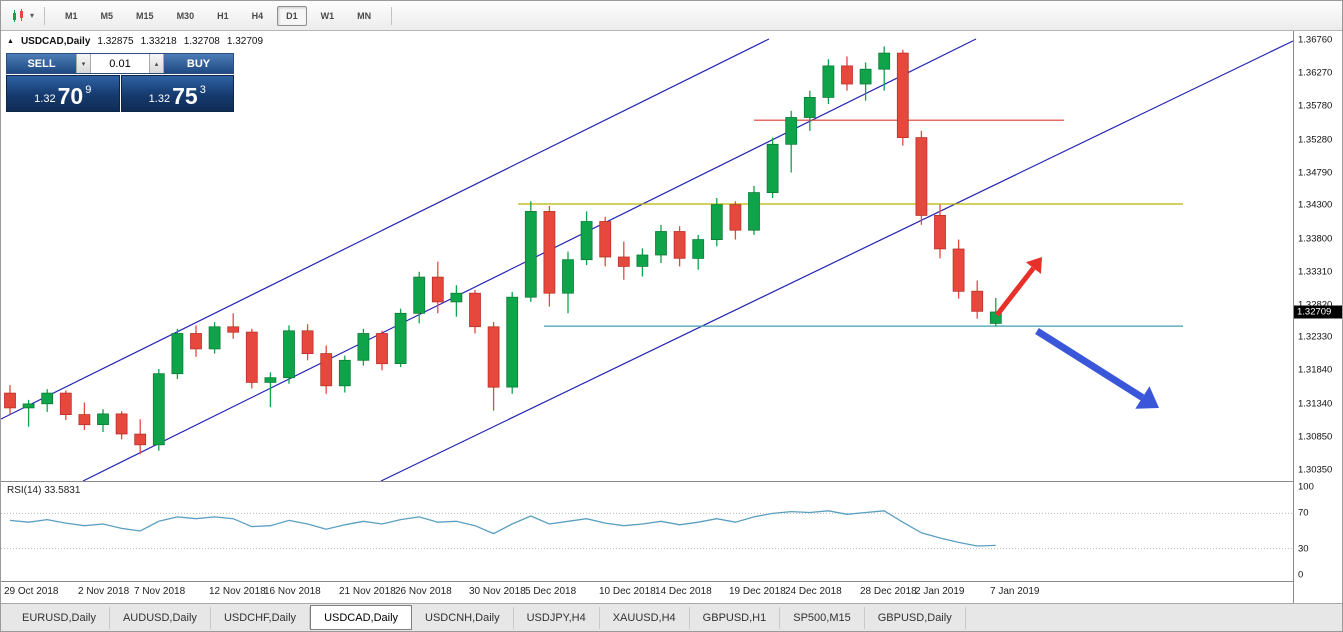 The image size is (1343, 632). I want to click on tab-usdjpy-h4: USDJPY,H4, so click(557, 618).